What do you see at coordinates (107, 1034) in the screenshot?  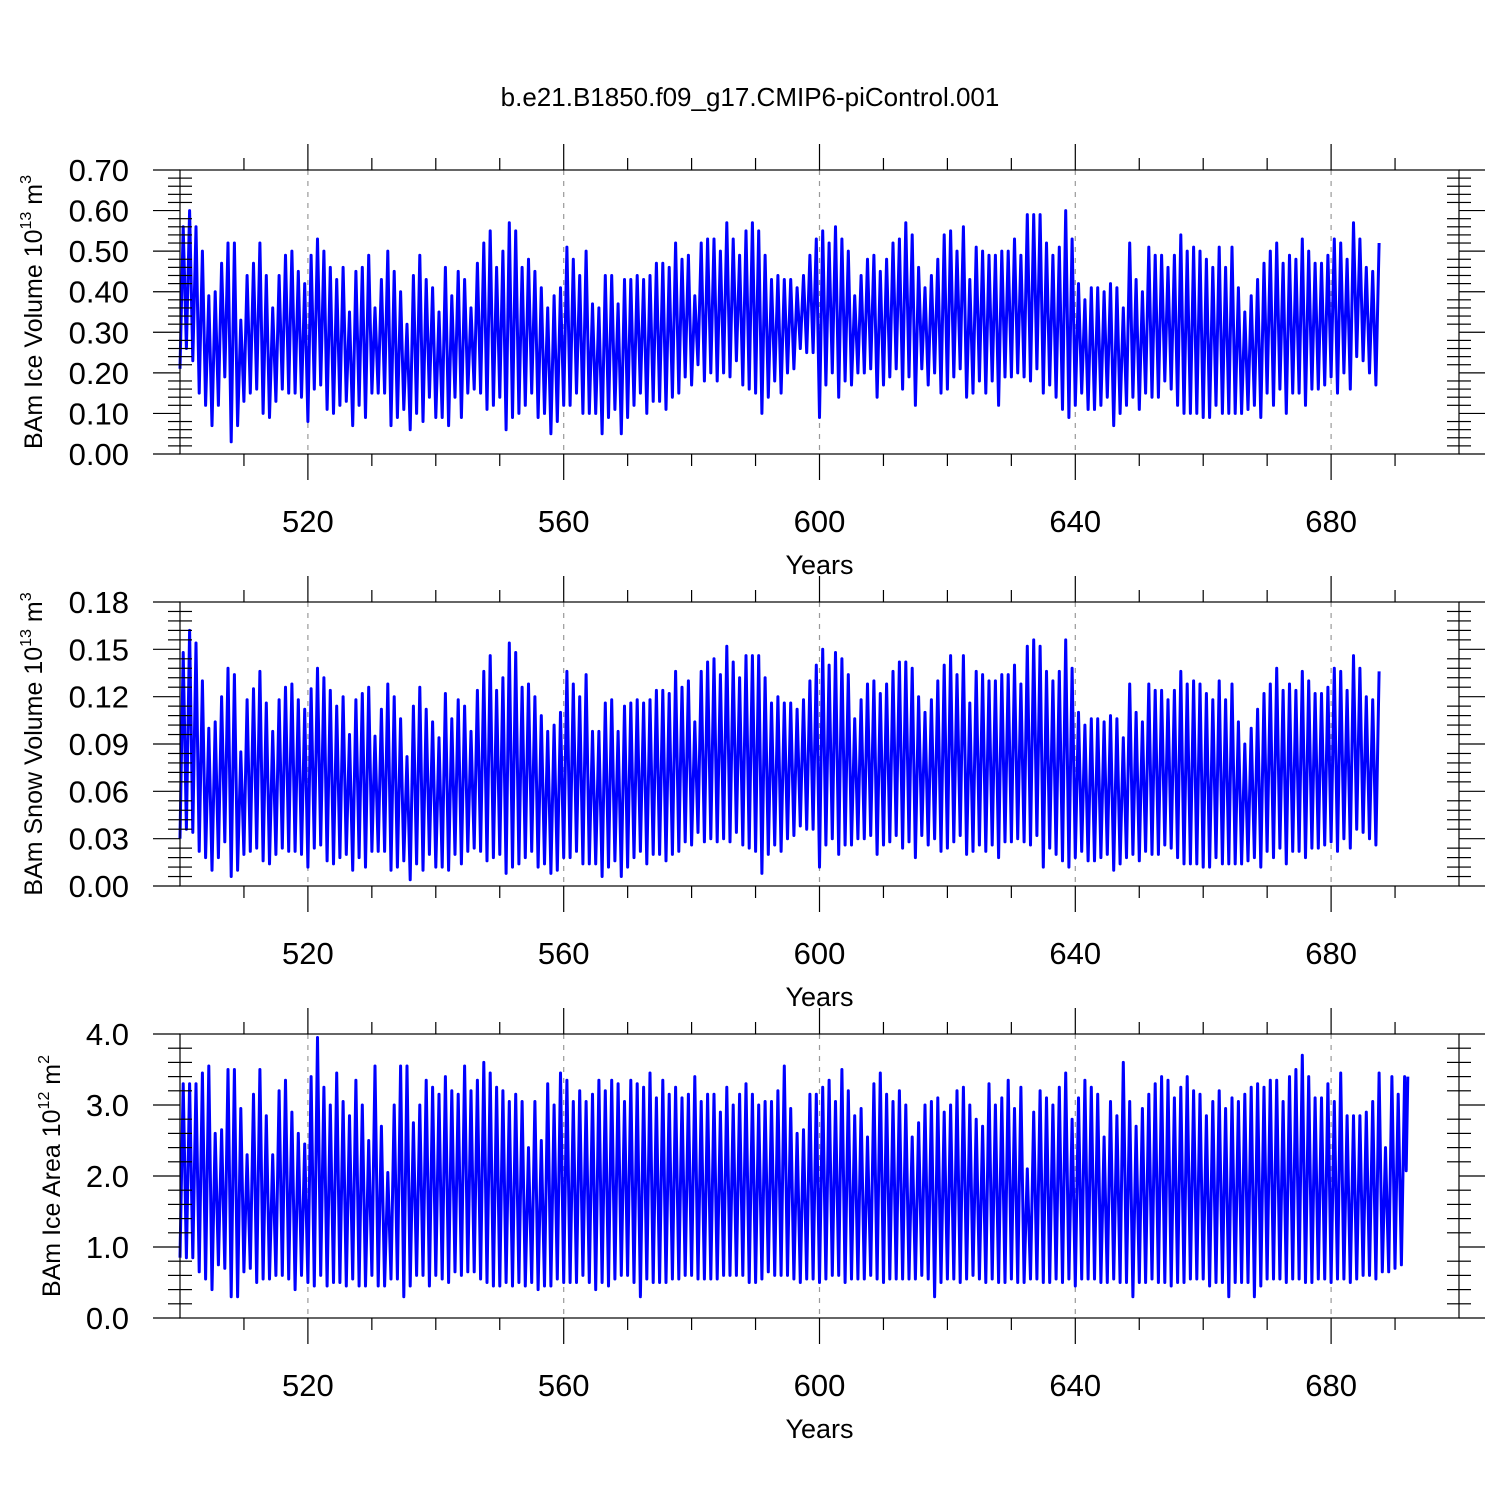 I see `y-tick-label: 4.0` at bounding box center [107, 1034].